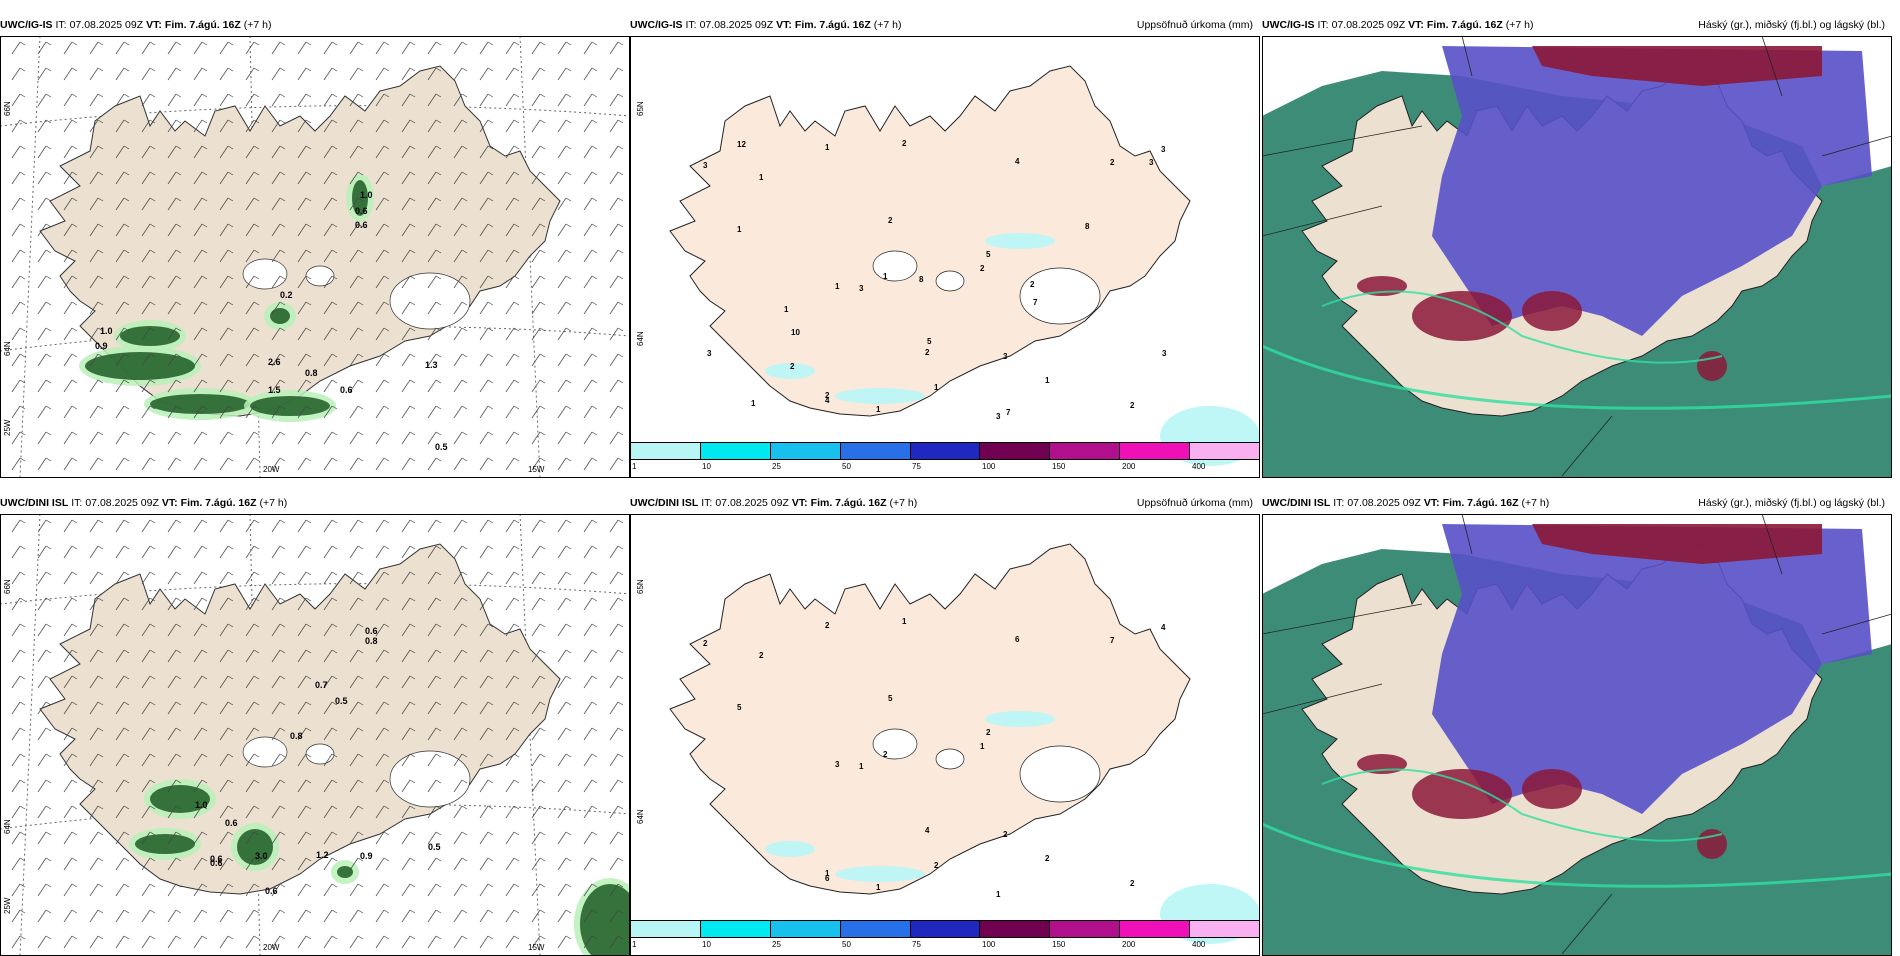 This screenshot has width=1900, height=956. Describe the element at coordinates (430, 779) in the screenshot. I see `glacier` at that location.